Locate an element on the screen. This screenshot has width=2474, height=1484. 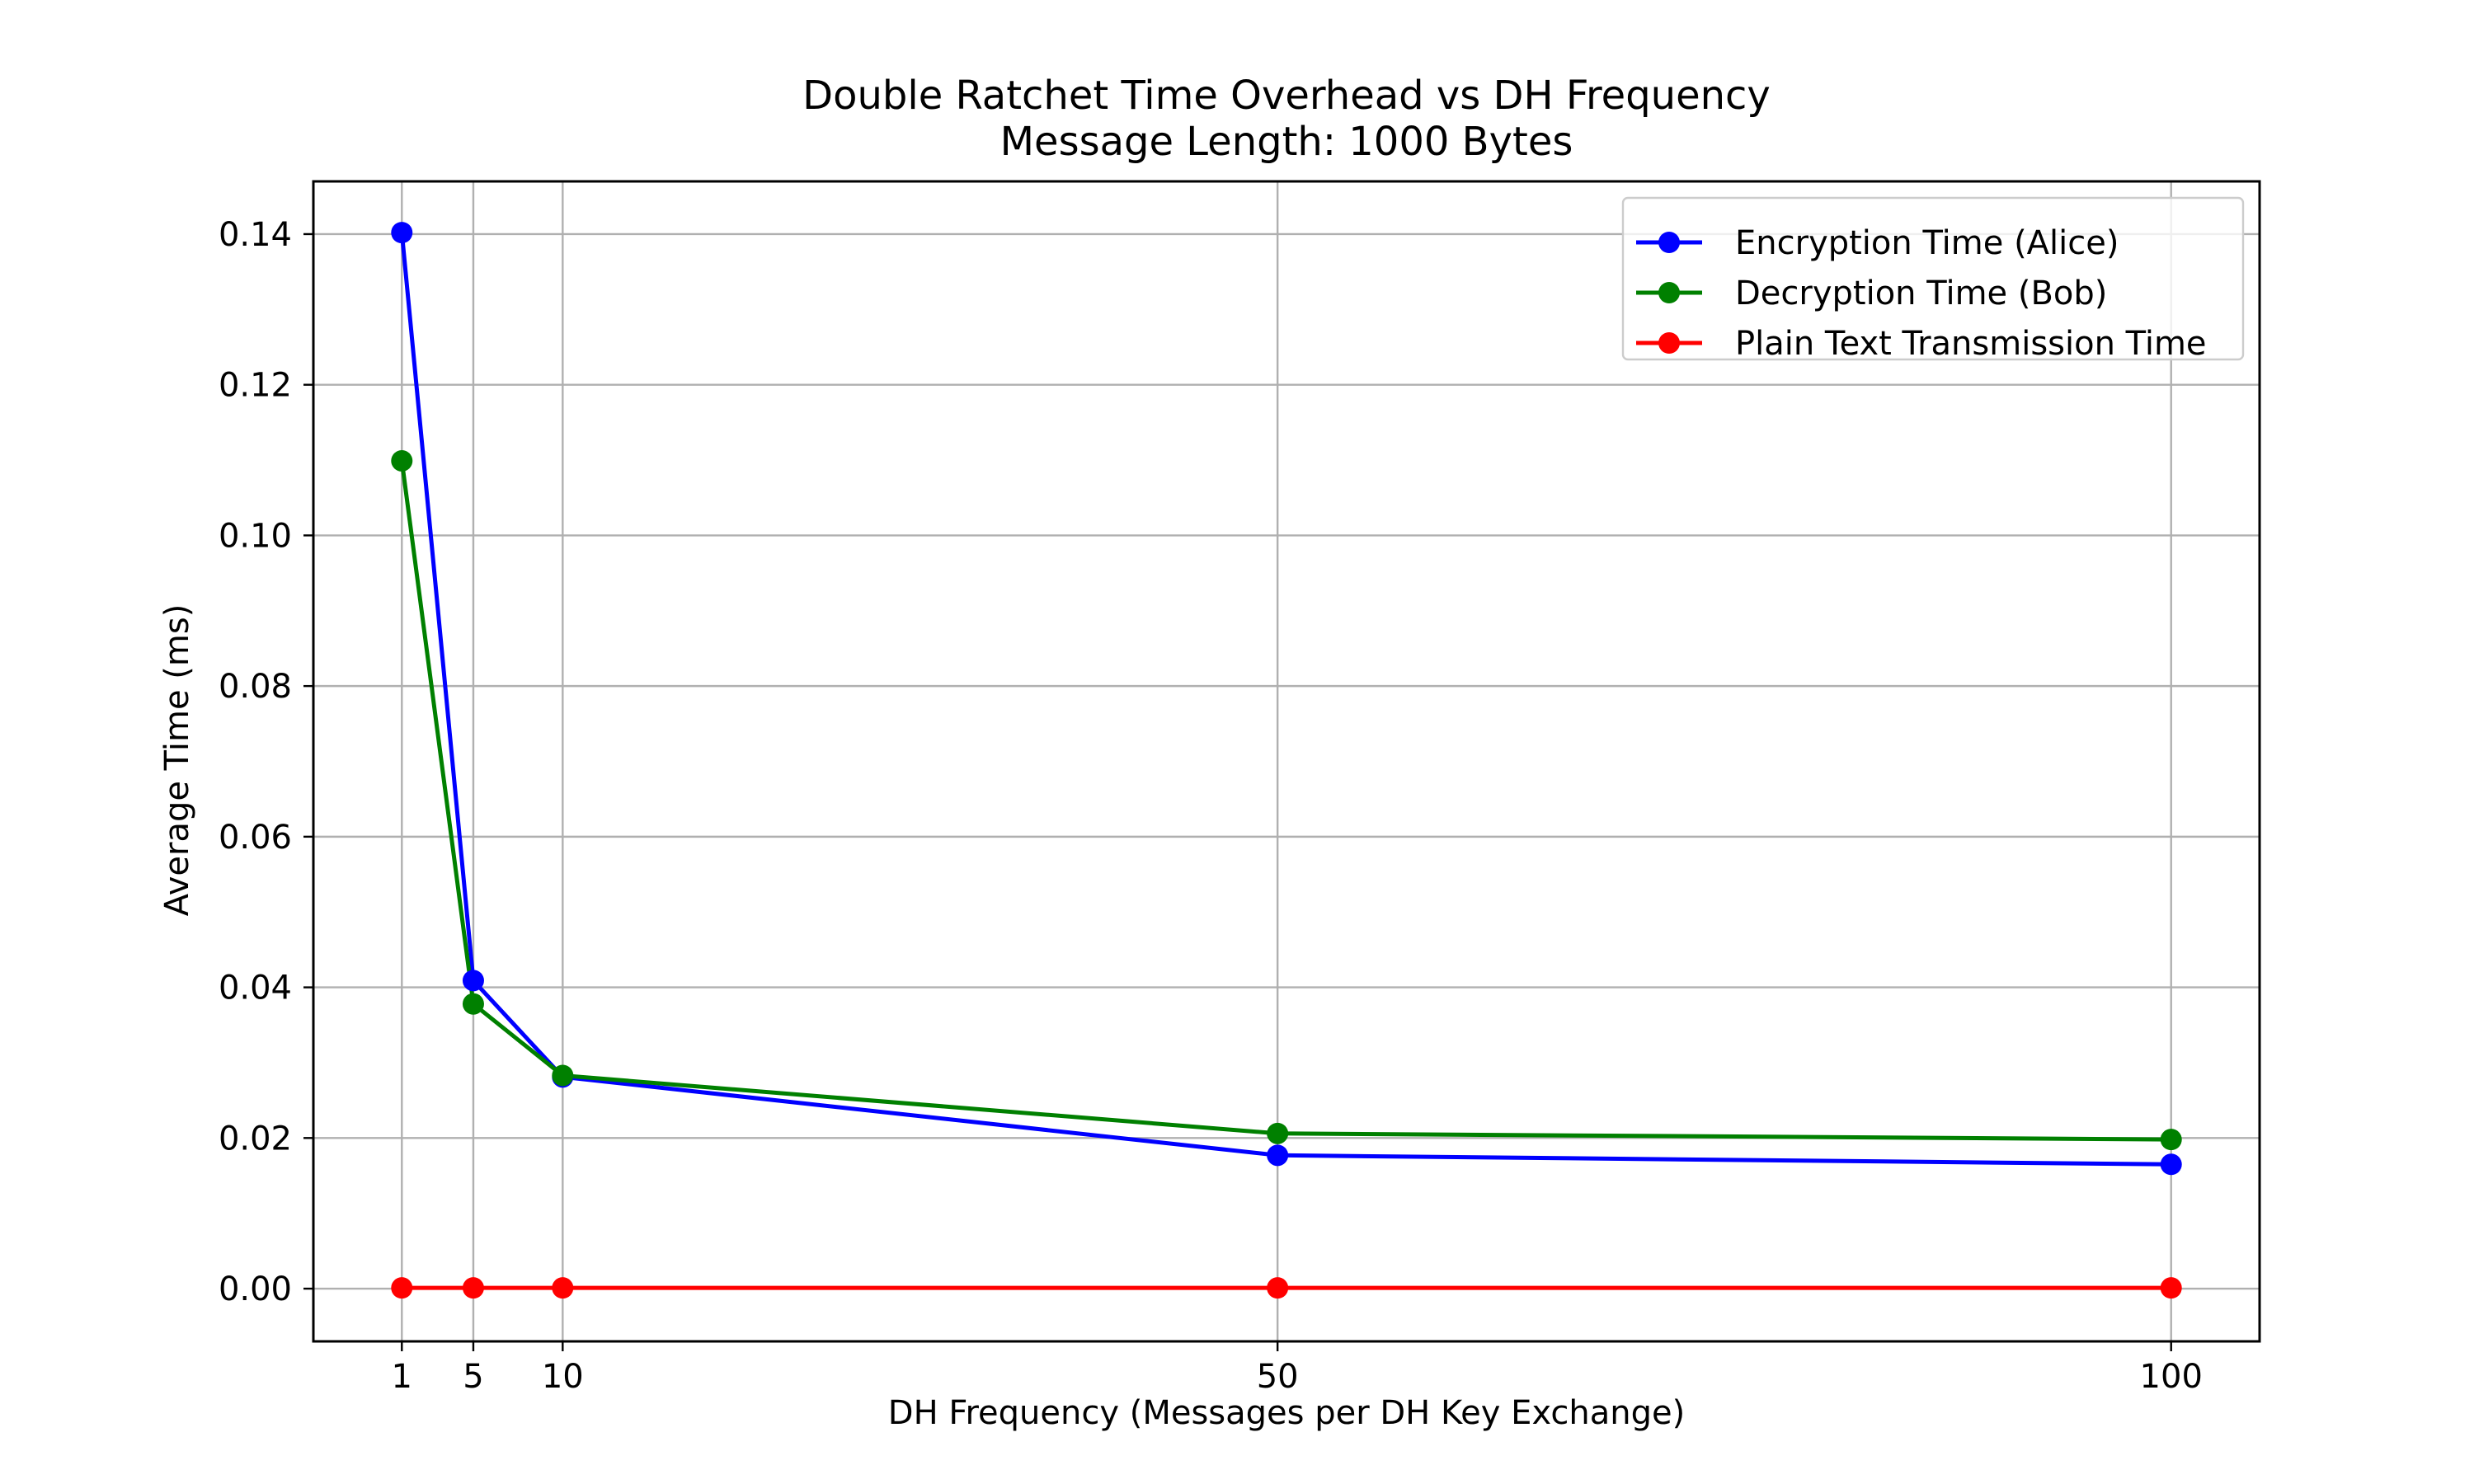
x-tick-label: 10 is located at coordinates (563, 1377).